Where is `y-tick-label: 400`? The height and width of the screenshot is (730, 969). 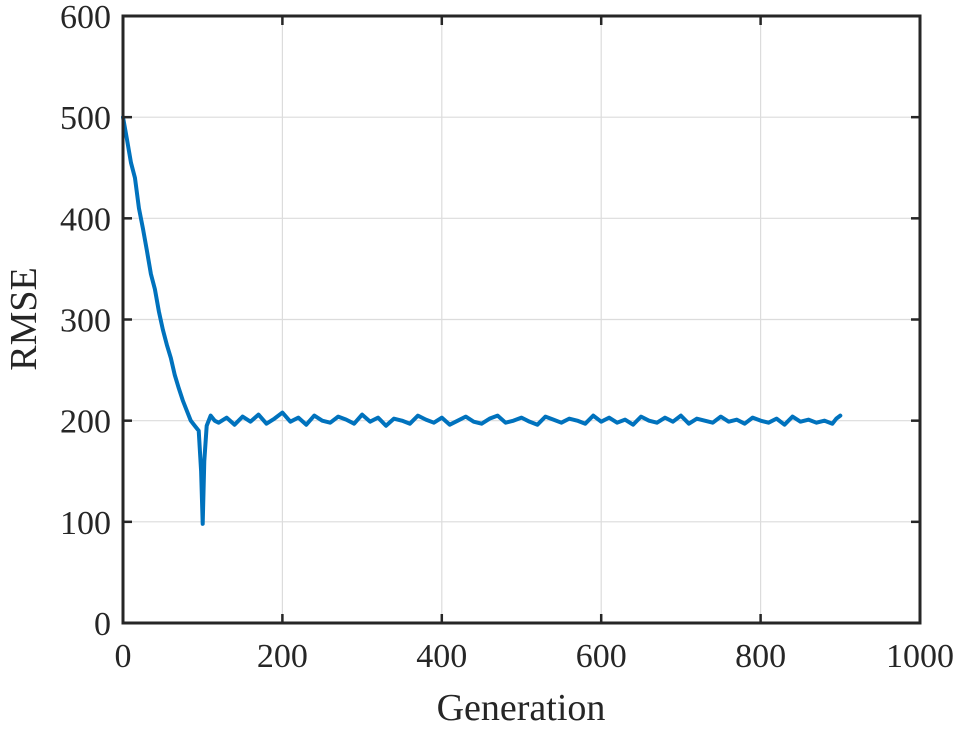 y-tick-label: 400 is located at coordinates (85, 219).